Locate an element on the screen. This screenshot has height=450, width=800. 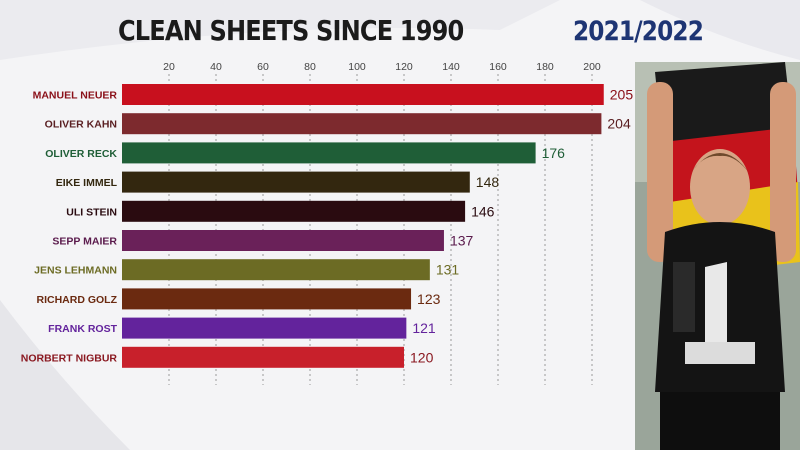
x-tick-label: 160 is located at coordinates (498, 67).